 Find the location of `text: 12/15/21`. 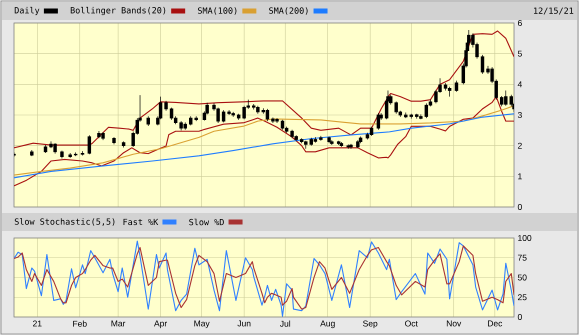

text: 12/15/21 is located at coordinates (554, 11).